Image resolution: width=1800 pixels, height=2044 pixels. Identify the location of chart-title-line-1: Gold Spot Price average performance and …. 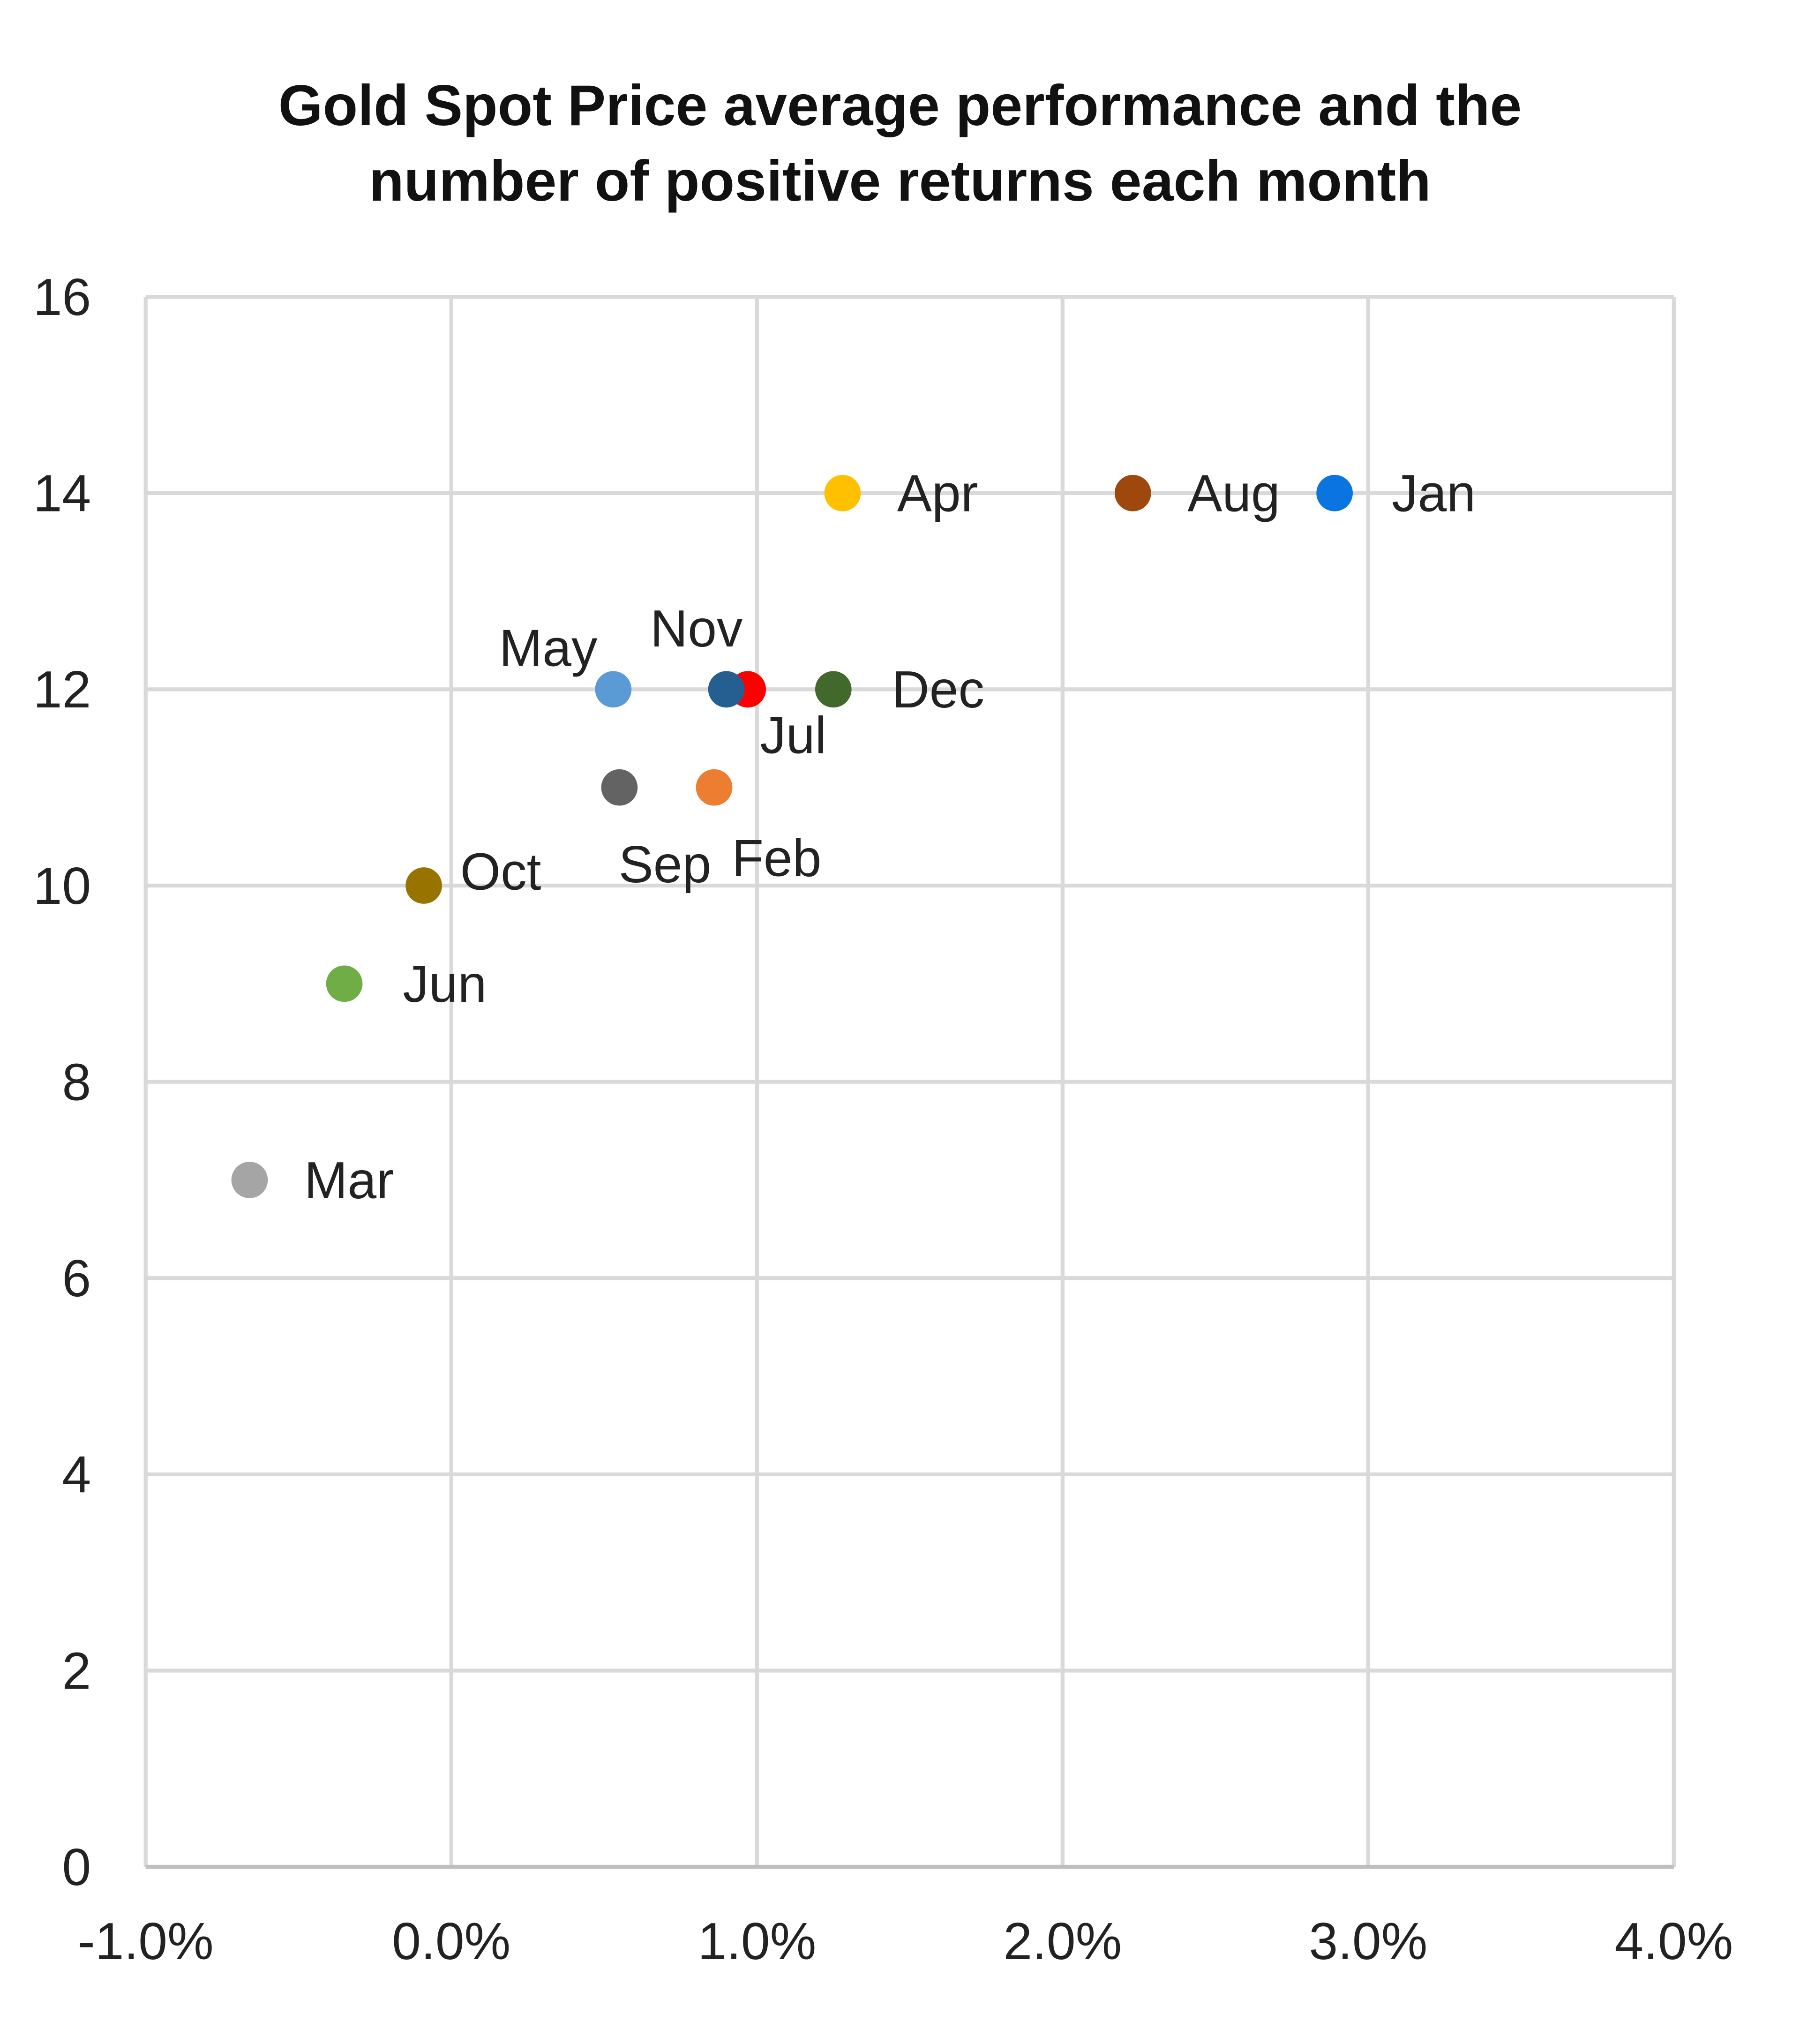
(900, 105).